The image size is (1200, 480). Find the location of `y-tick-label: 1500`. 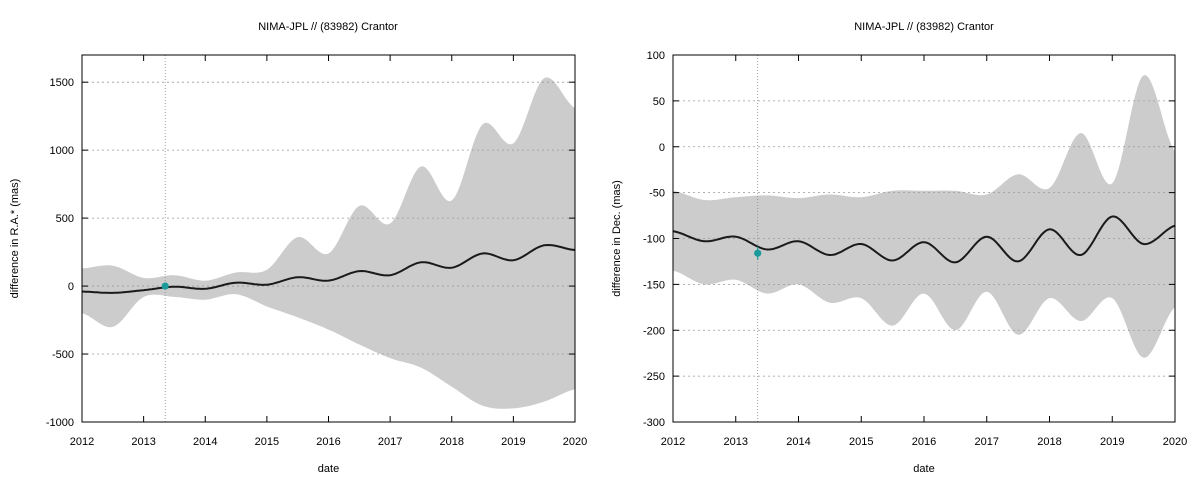

y-tick-label: 1500 is located at coordinates (62, 83).